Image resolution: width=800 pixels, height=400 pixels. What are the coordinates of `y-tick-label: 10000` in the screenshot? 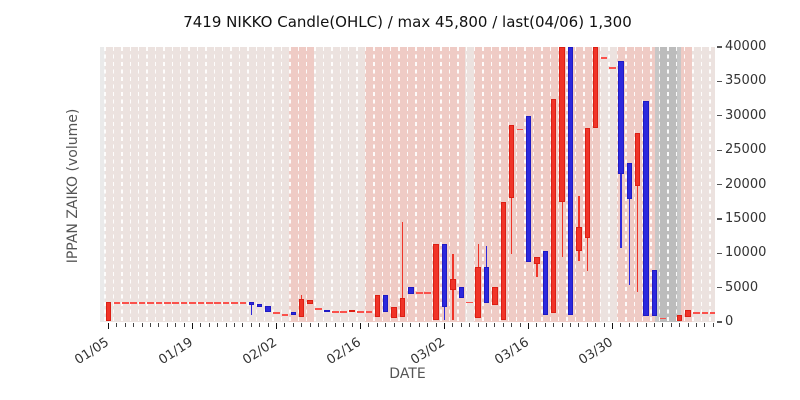 It's located at (746, 253).